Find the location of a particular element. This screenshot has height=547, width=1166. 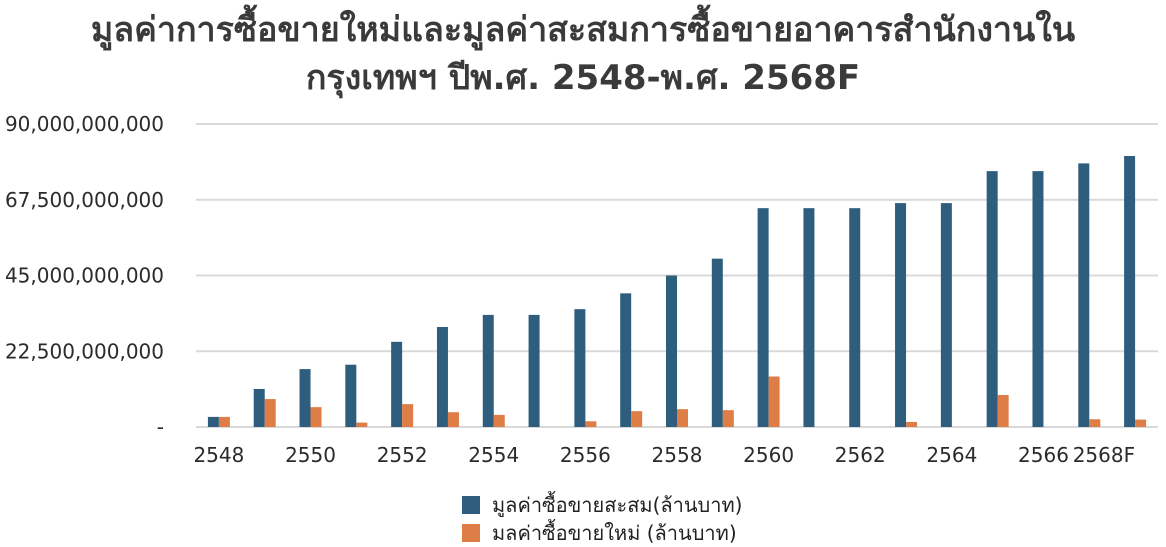

x-tick-label: 2568F is located at coordinates (1104, 455).